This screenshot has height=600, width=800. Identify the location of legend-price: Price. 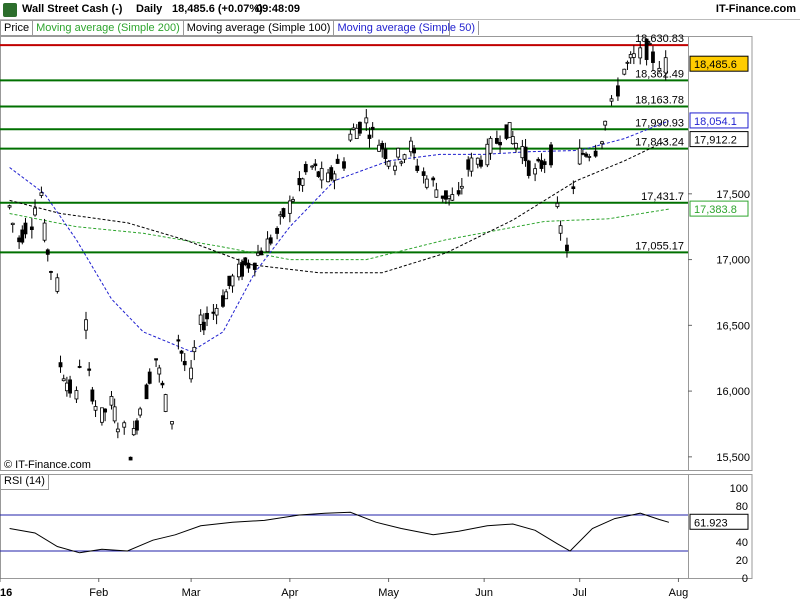
(17, 28).